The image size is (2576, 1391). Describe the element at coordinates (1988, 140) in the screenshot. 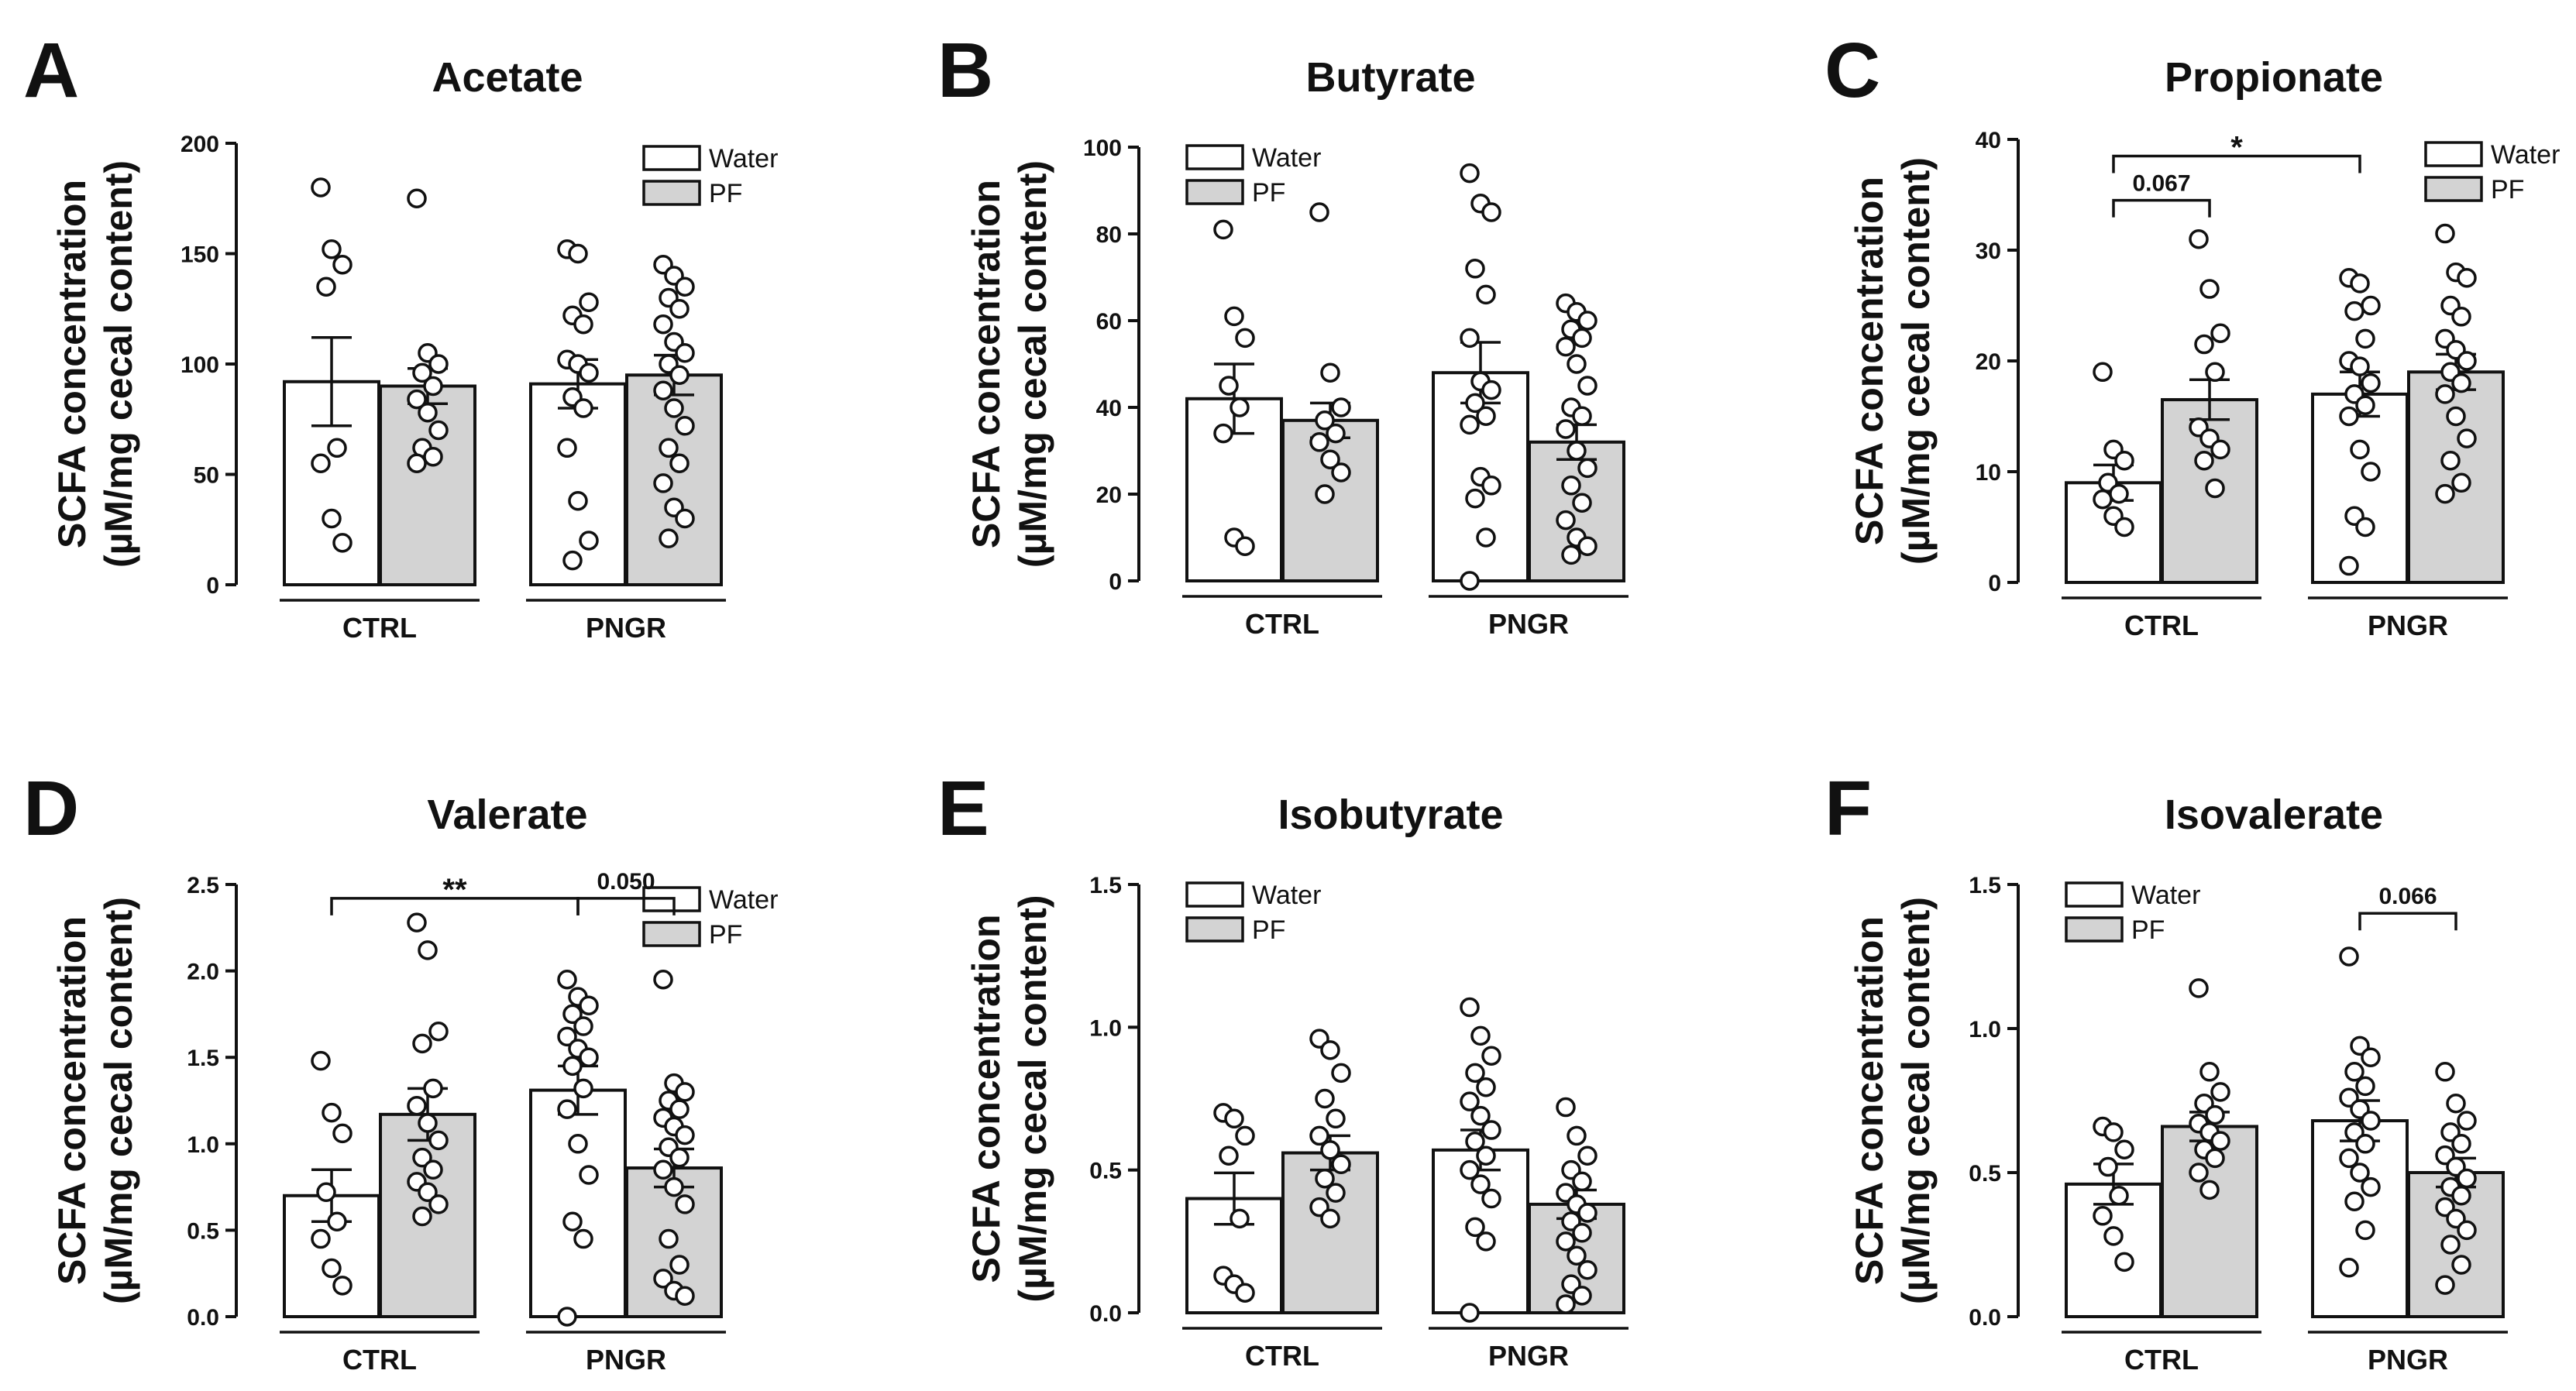

I see `panel-c-ytick-label-4: 40` at that location.